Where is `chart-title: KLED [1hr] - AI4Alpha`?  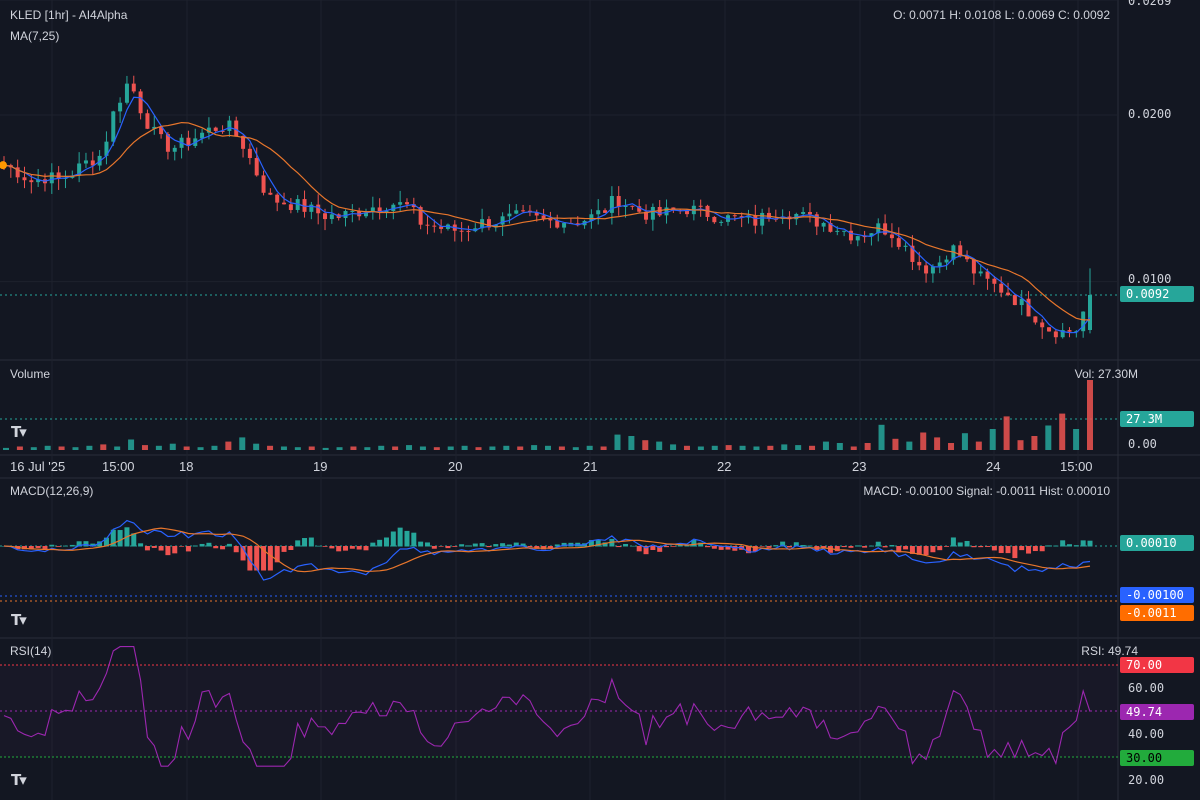 chart-title: KLED [1hr] - AI4Alpha is located at coordinates (69, 15).